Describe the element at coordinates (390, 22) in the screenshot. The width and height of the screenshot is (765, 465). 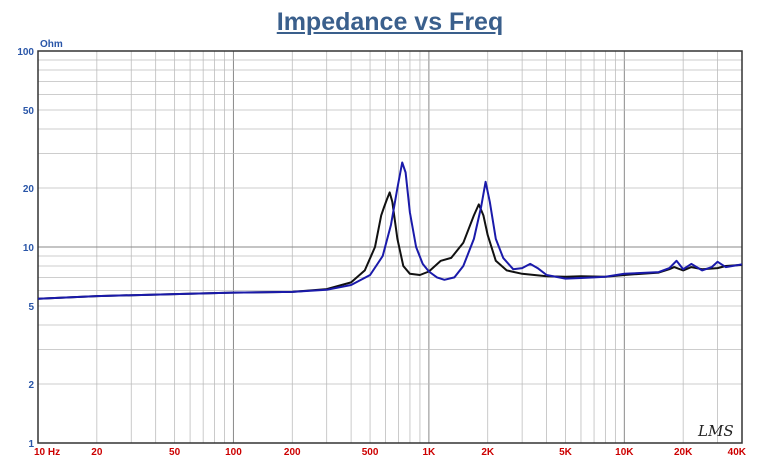
I see `chart-title: Impedance vs Freq` at that location.